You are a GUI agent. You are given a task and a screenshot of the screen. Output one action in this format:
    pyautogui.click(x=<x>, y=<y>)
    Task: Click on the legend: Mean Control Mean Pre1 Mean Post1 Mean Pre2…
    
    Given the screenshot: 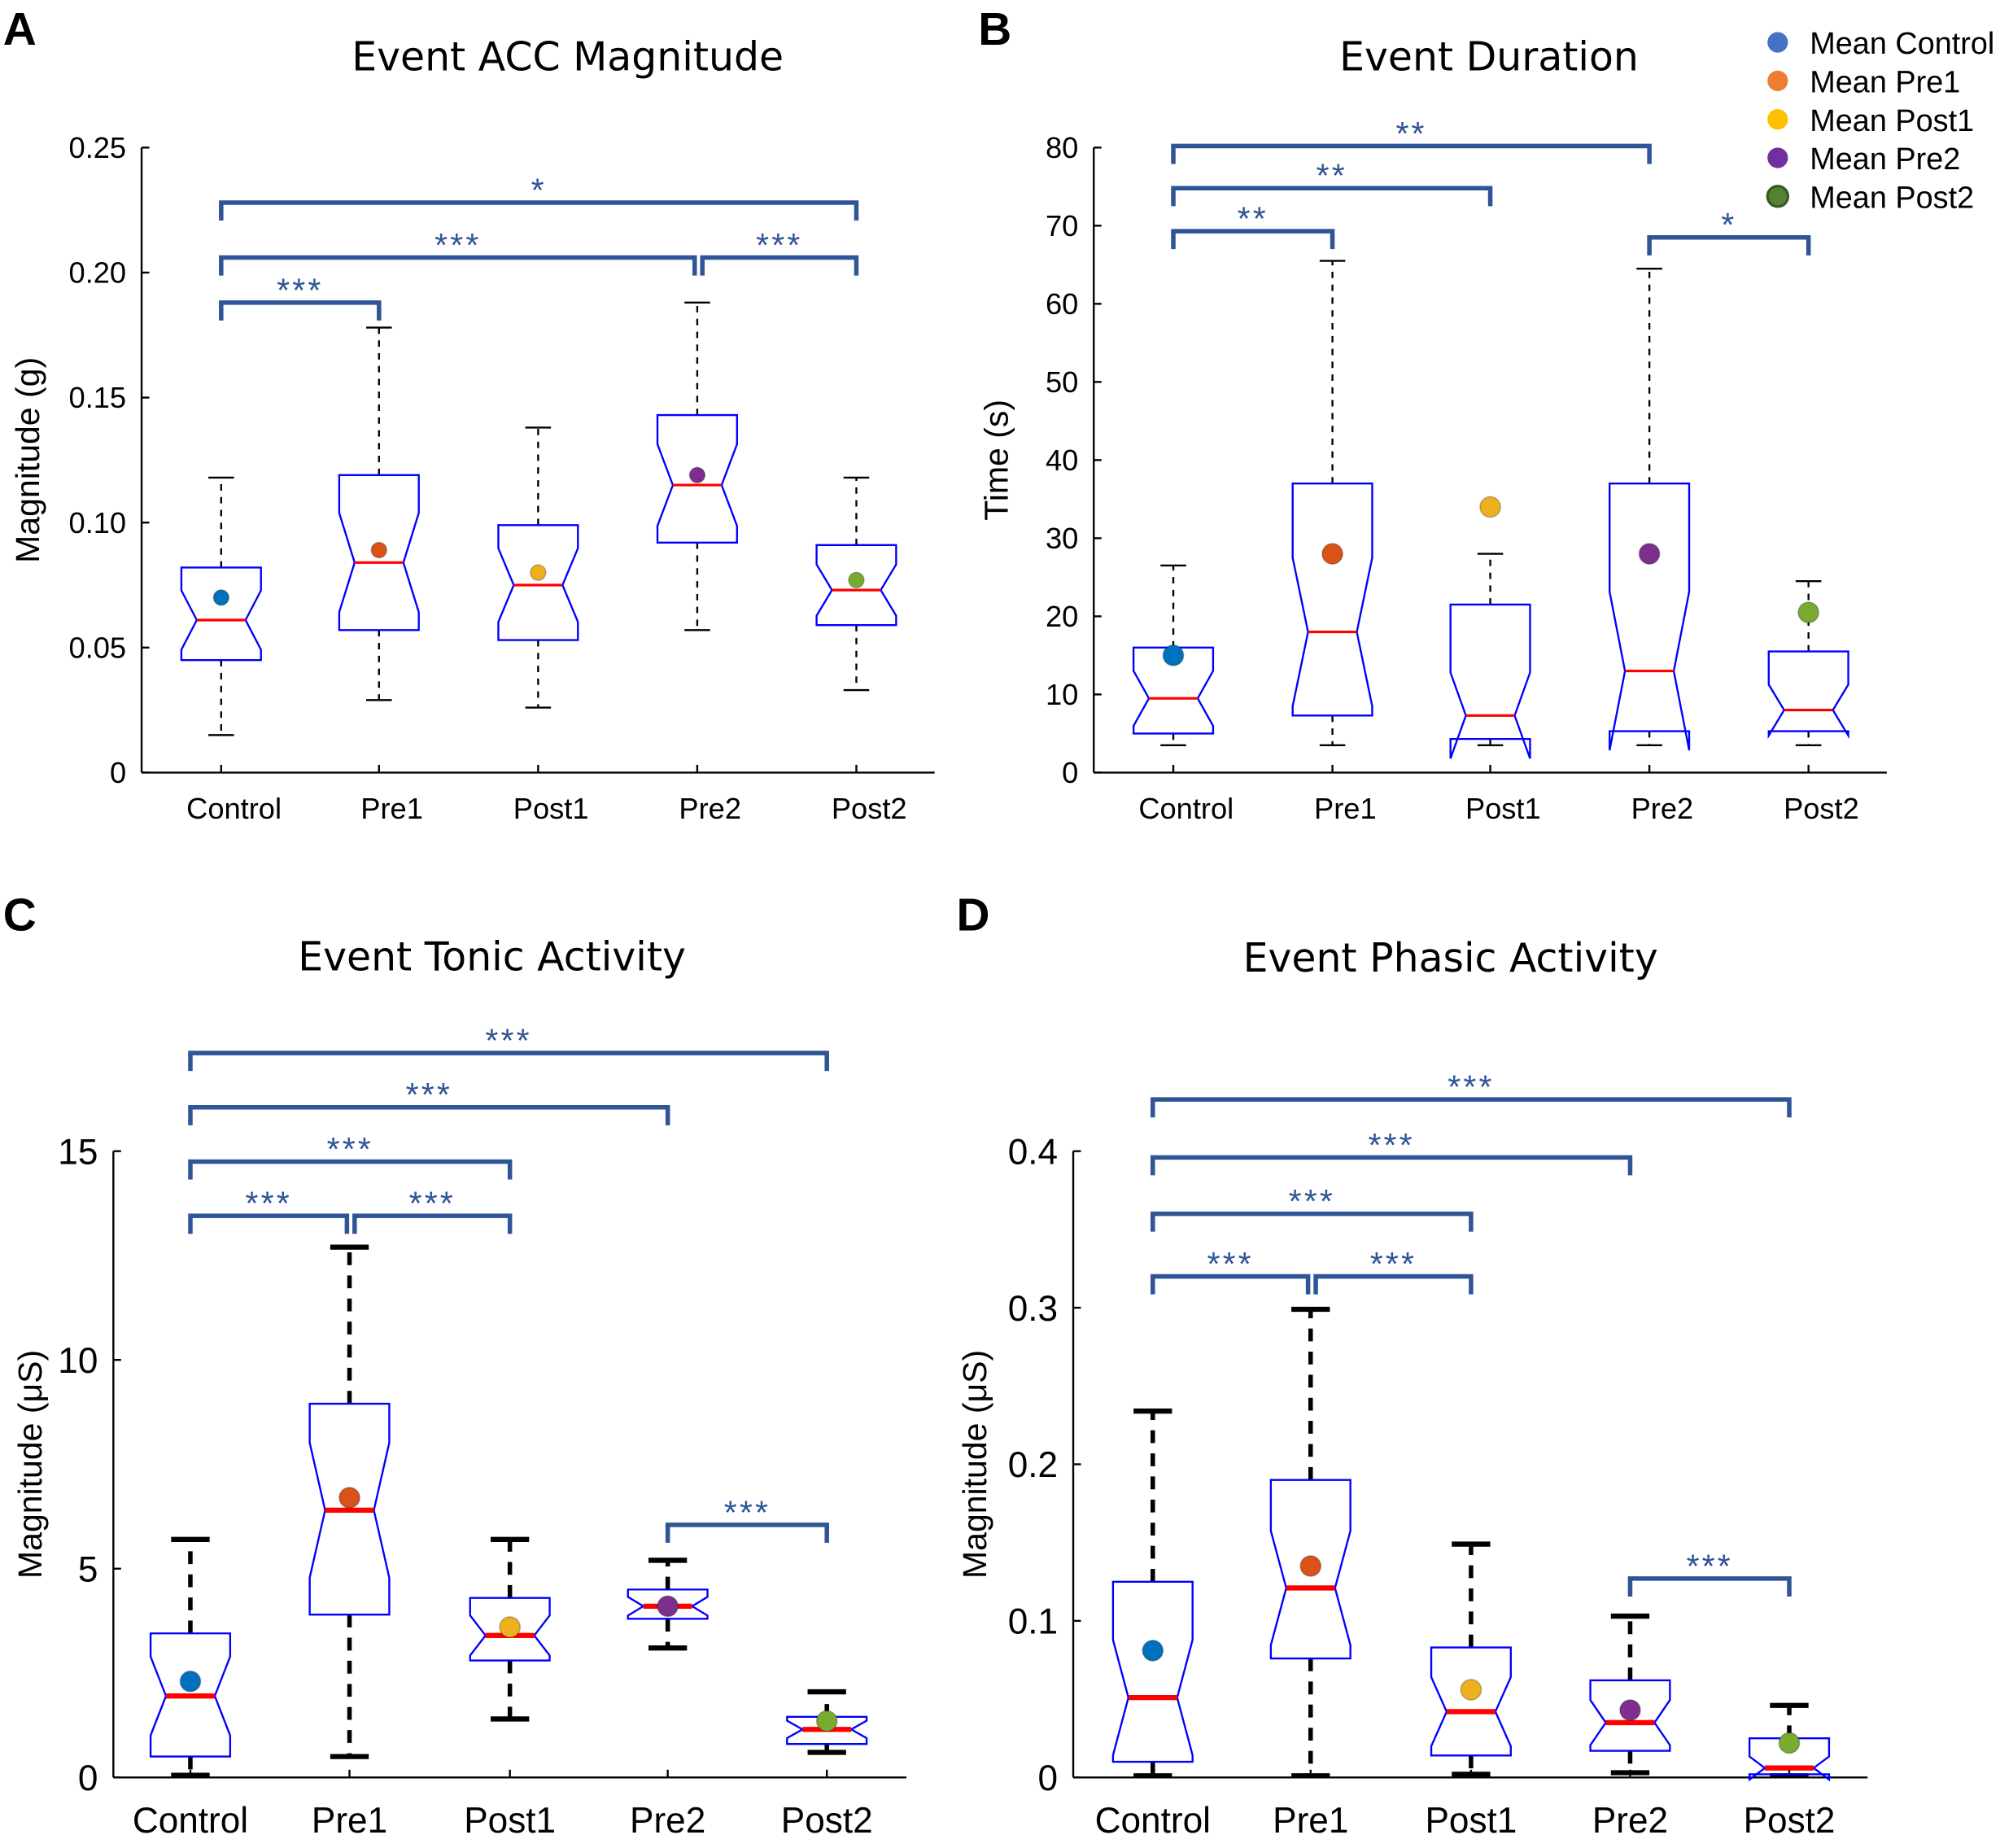 What is the action you would take?
    pyautogui.click(x=1880, y=121)
    